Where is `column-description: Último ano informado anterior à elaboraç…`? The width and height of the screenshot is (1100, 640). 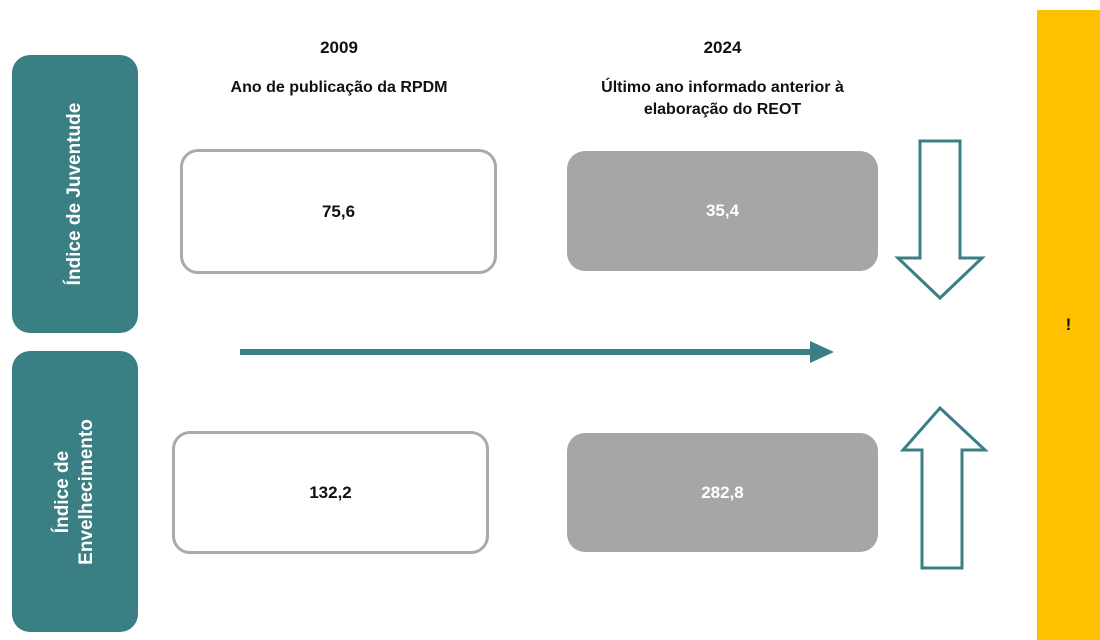
column-description: Último ano informado anterior à elaboraç… is located at coordinates (722, 98).